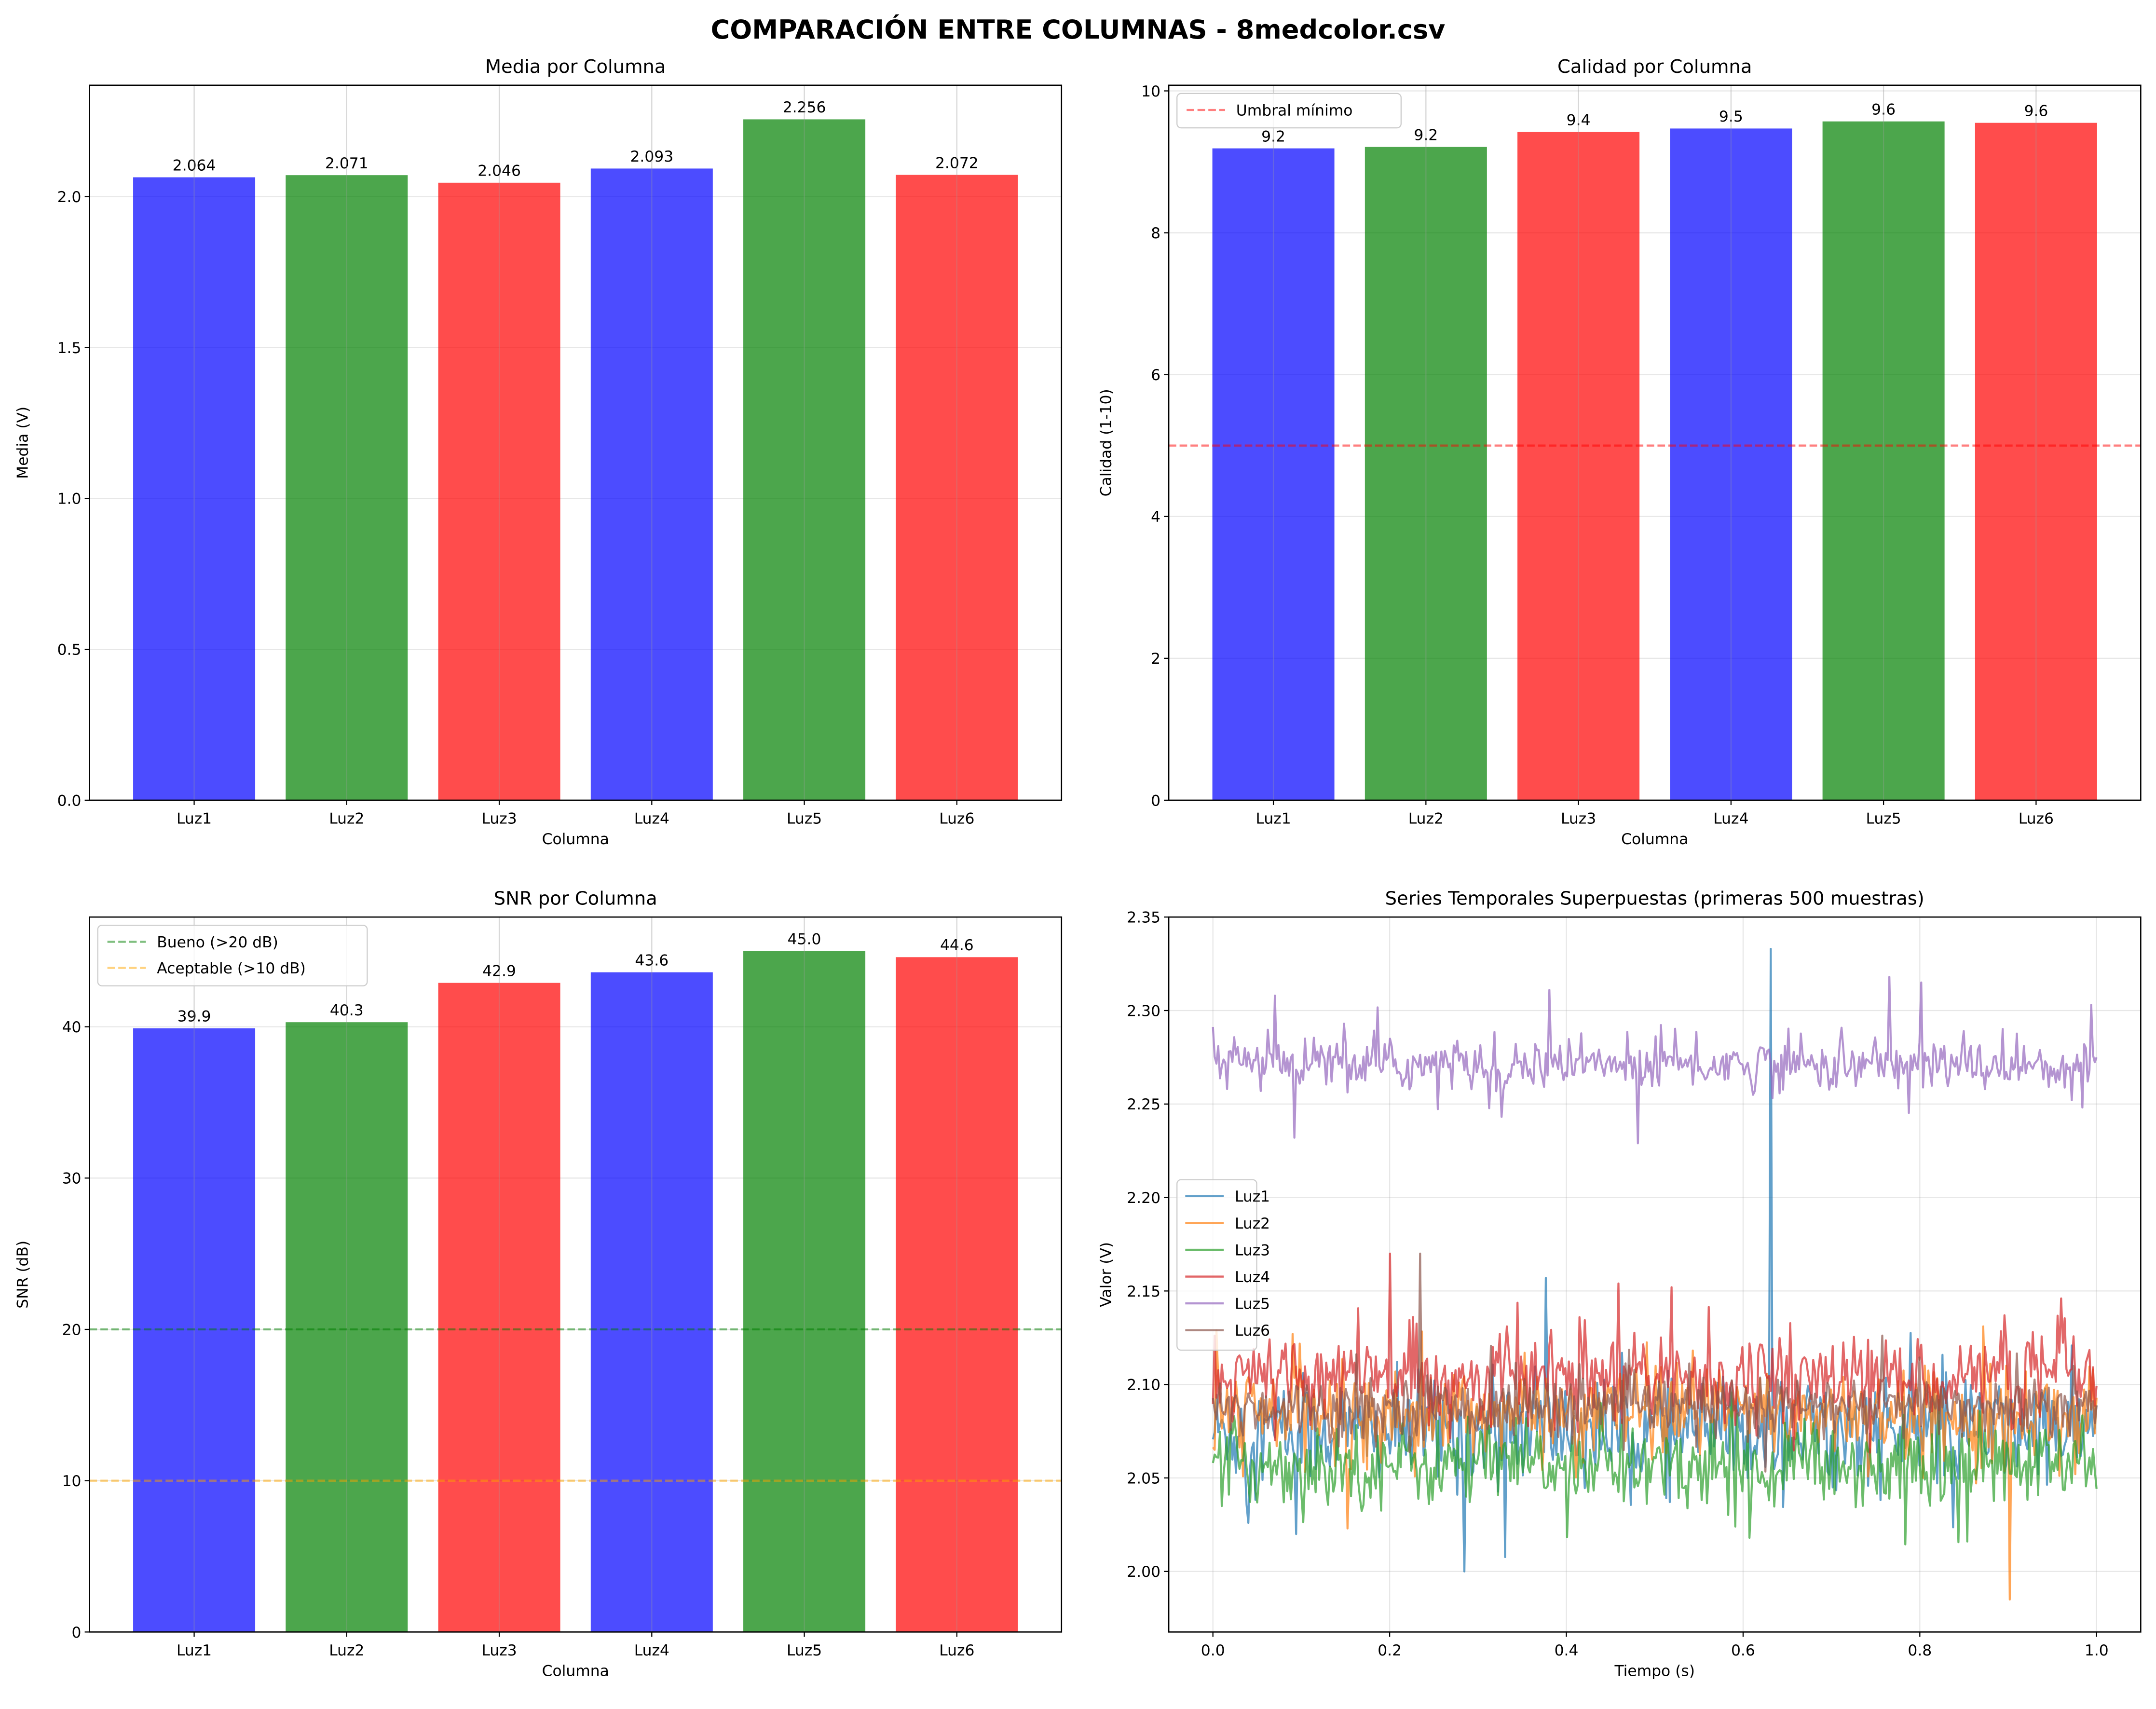  Describe the element at coordinates (1106, 1274) in the screenshot. I see `y-axis-label: Valor (V)` at that location.